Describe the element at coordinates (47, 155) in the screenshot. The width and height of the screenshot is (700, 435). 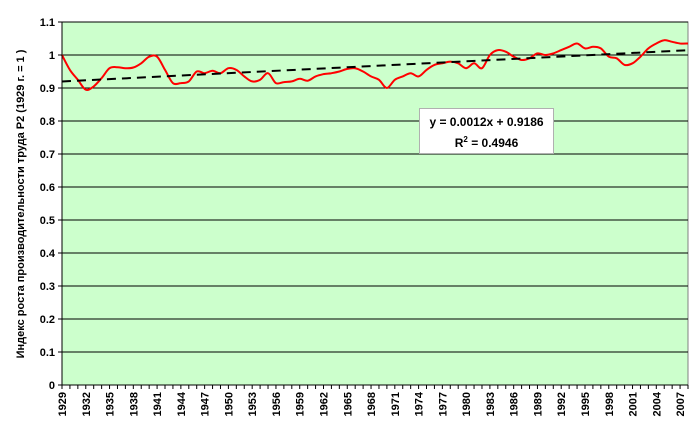
I see `y-tick-label: 0.7` at that location.